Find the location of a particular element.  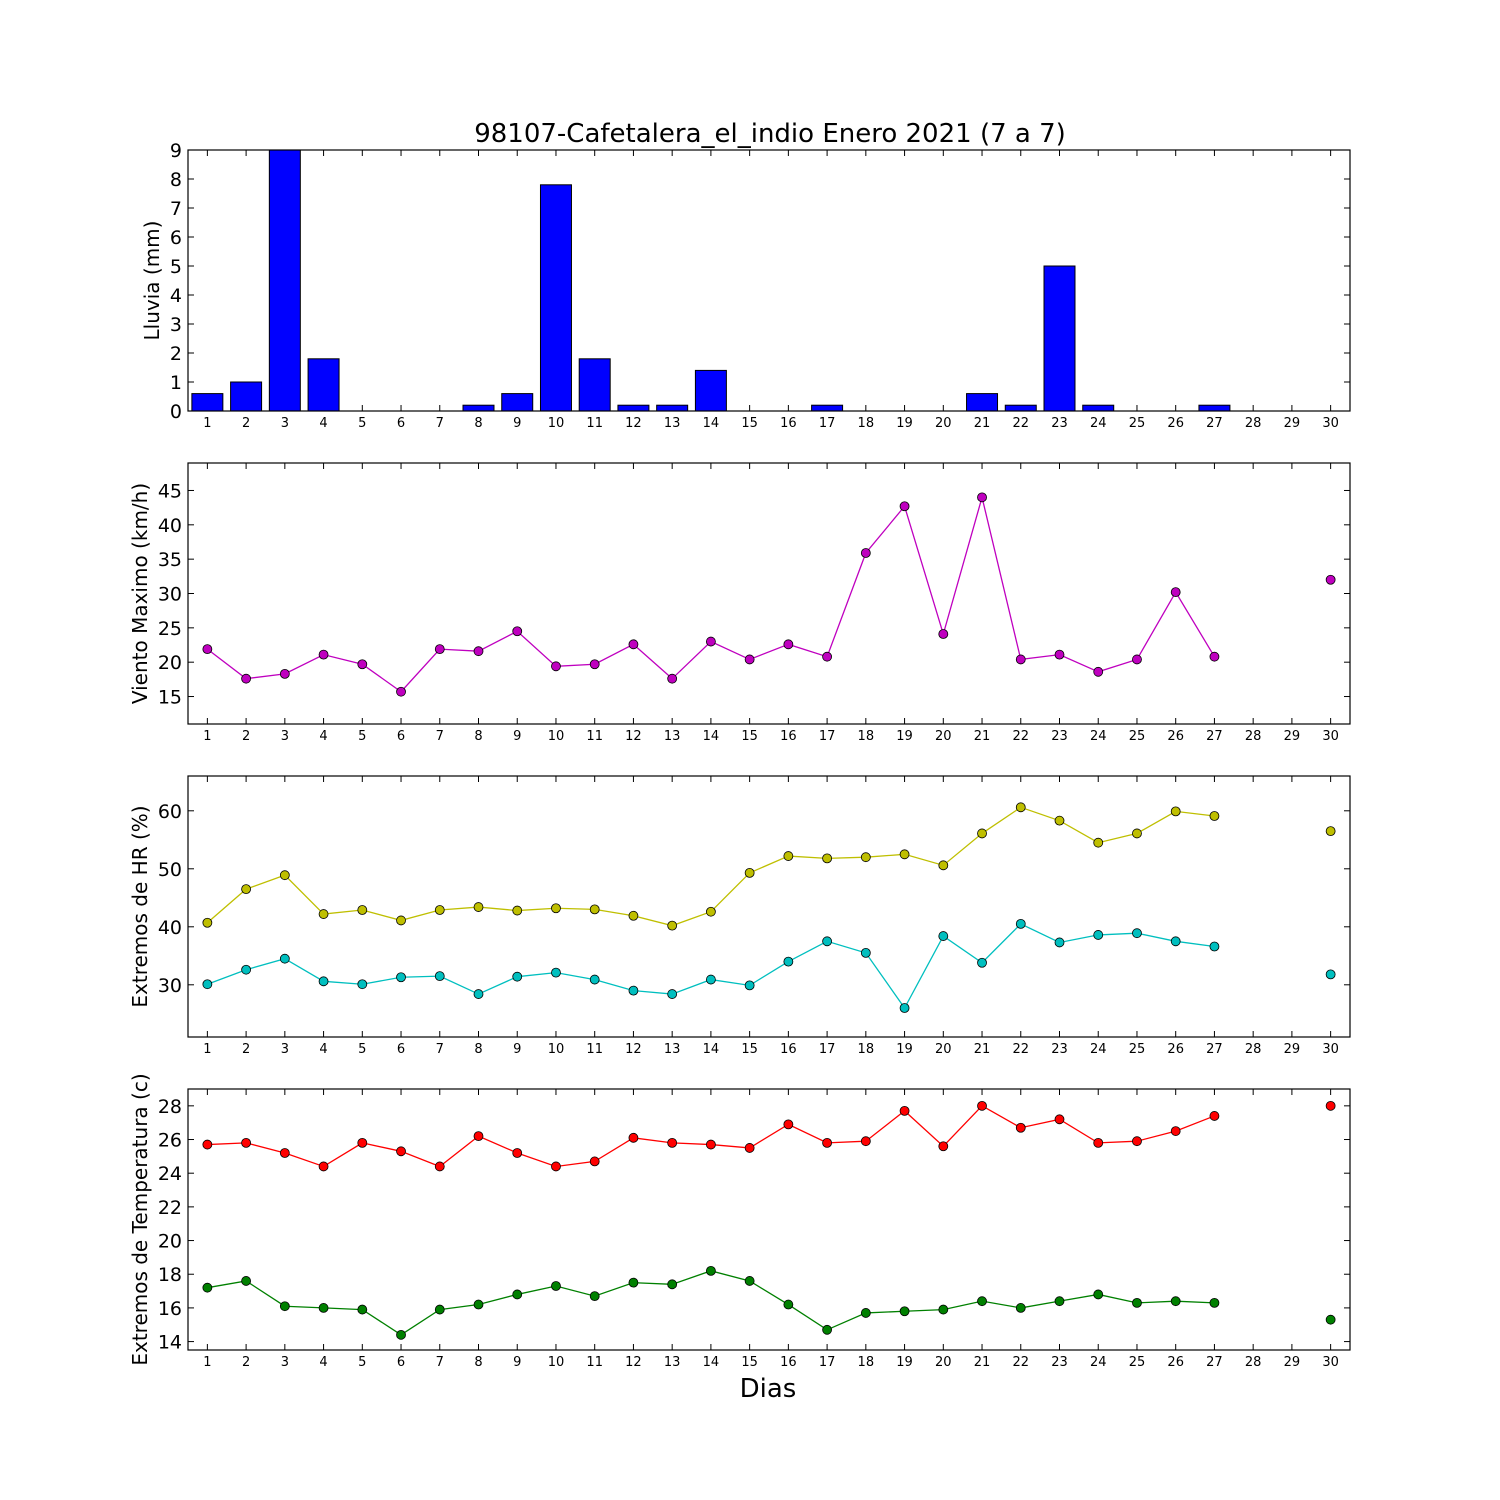

x-tick-label: 29 is located at coordinates (1292, 1362).